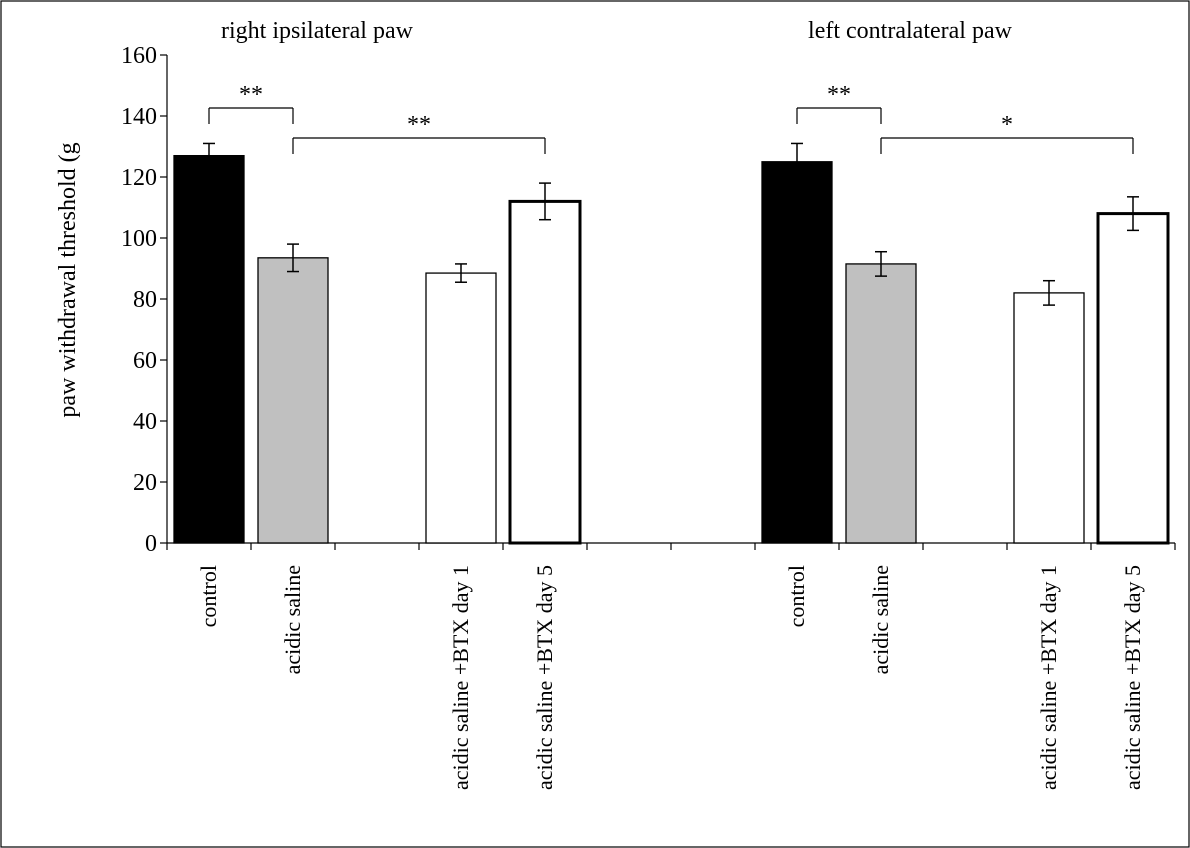 The image size is (1190, 848). What do you see at coordinates (910, 31) in the screenshot?
I see `group-title: left contralateral paw` at bounding box center [910, 31].